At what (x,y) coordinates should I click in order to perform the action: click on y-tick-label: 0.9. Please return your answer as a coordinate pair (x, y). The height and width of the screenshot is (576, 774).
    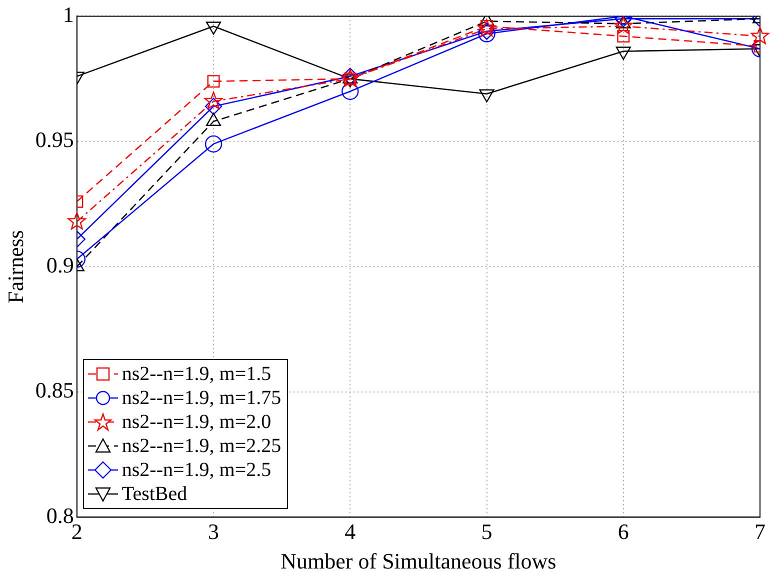
    Looking at the image, I should click on (60, 265).